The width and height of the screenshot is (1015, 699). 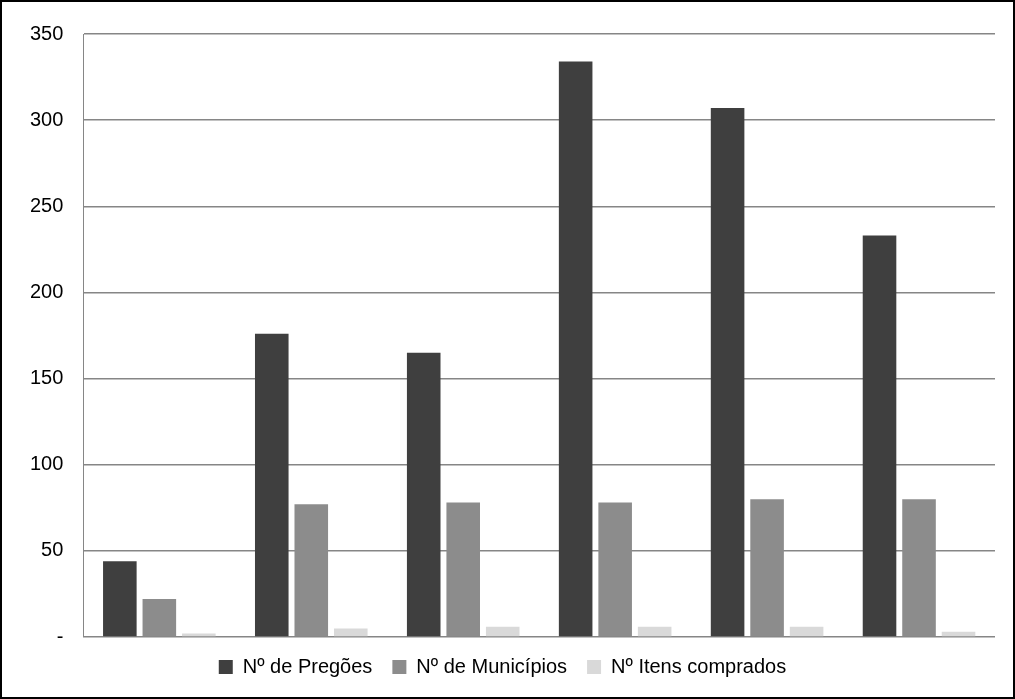 I want to click on y-tick-label: 200, so click(x=46, y=290).